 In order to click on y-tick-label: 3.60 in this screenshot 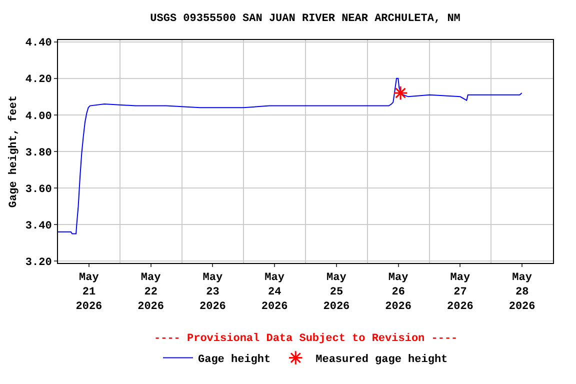, I will do `click(38, 190)`.